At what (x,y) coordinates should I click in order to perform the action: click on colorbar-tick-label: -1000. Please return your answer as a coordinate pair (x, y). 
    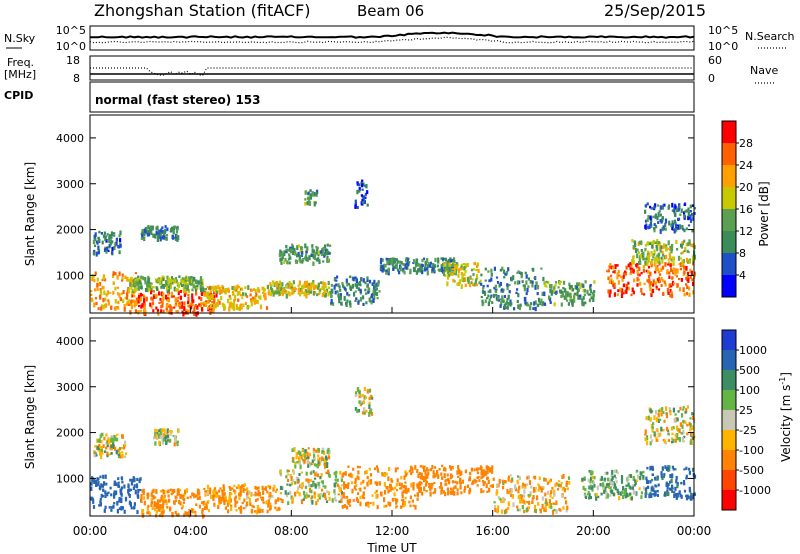
    Looking at the image, I should click on (755, 490).